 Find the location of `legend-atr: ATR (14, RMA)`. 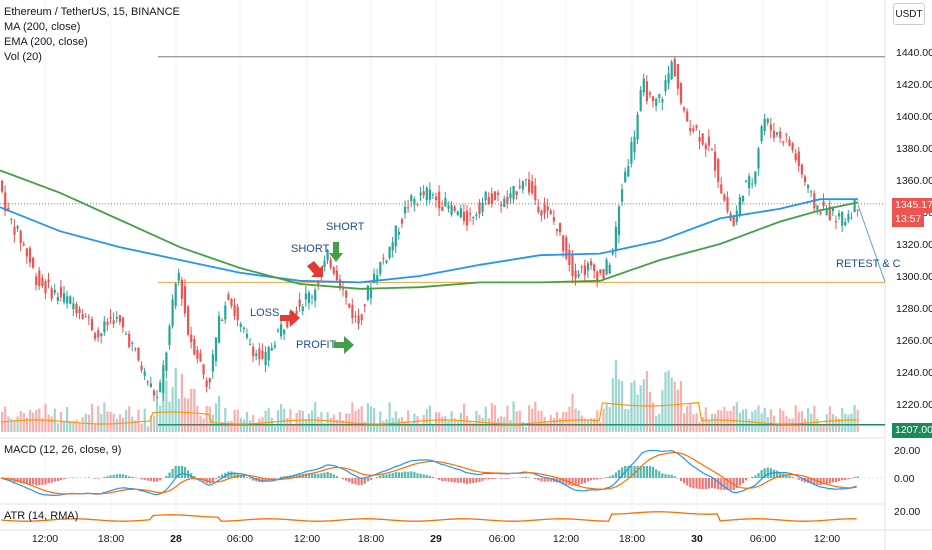

legend-atr: ATR (14, RMA) is located at coordinates (41, 516).